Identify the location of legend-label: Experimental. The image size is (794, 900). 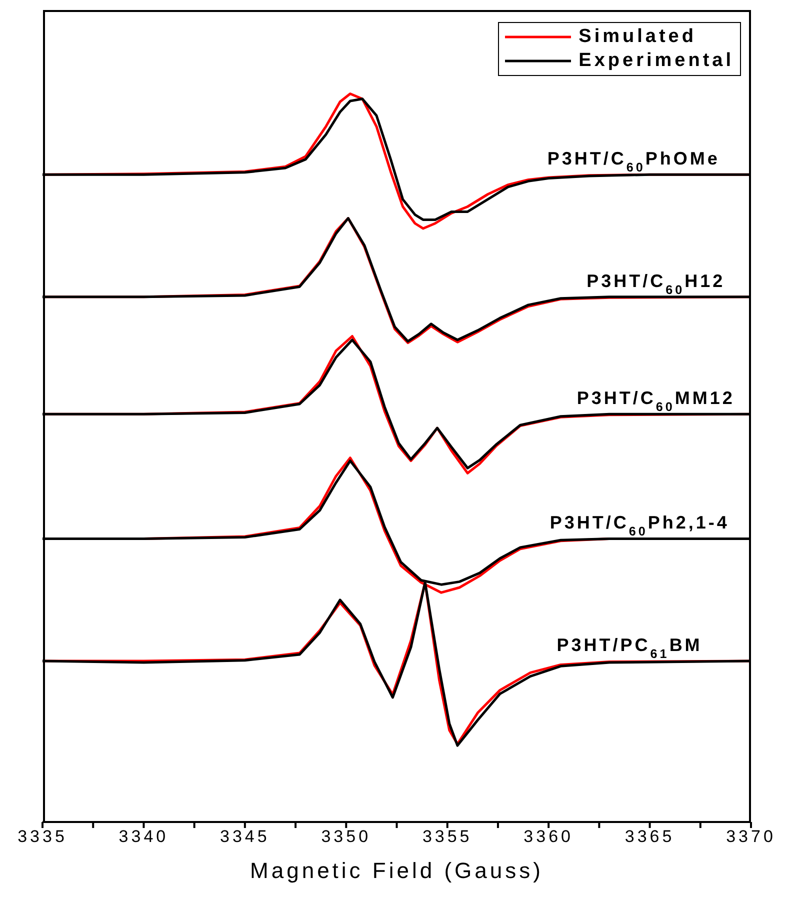
(656, 61).